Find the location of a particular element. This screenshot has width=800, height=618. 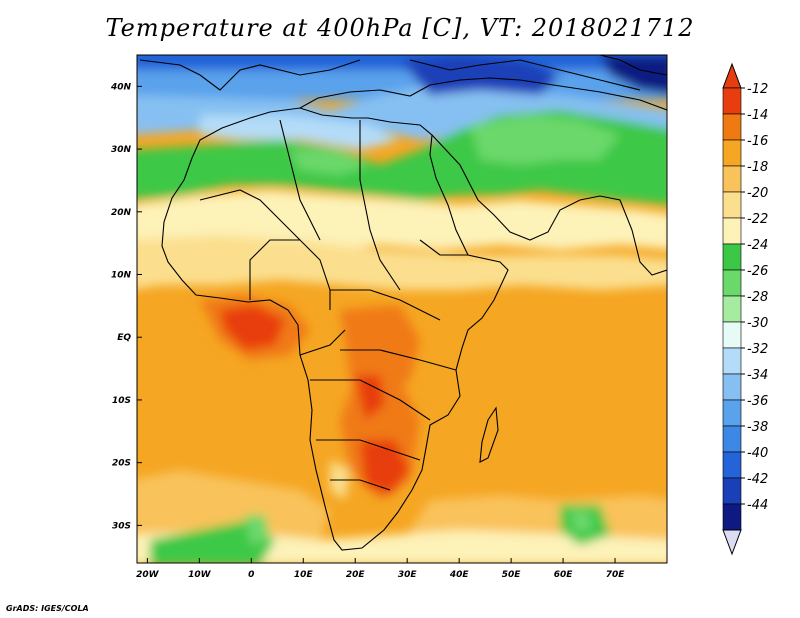

lat-tick-label: 20S is located at coordinates (121, 464).